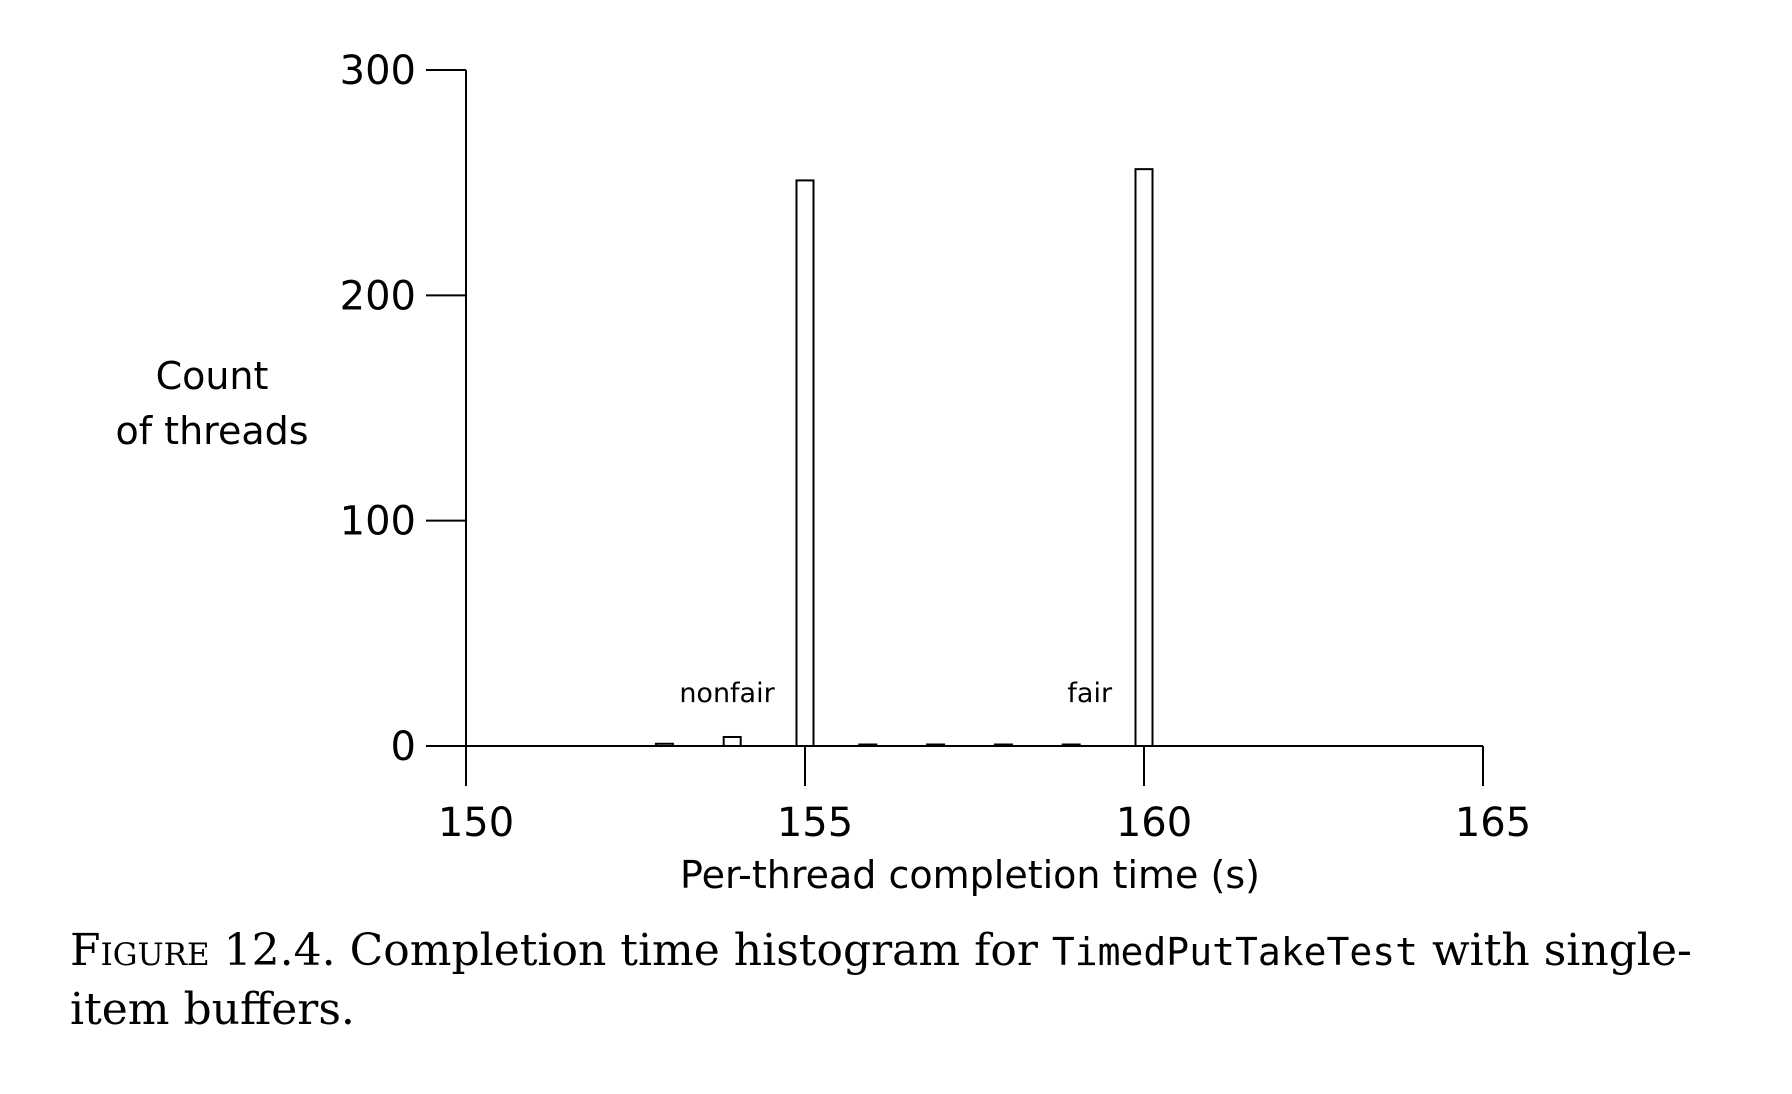 This screenshot has height=1094, width=1792. I want to click on y-axis-label-line: Count, so click(212, 376).